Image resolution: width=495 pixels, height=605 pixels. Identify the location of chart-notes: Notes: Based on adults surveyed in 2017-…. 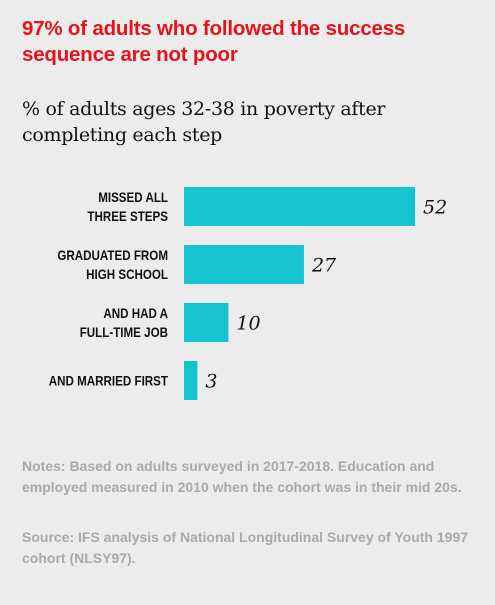
(242, 476).